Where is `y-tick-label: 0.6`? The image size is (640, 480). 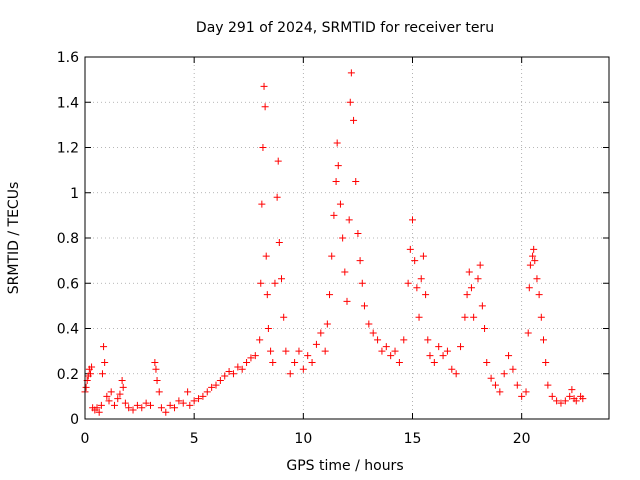
y-tick-label: 0.6 is located at coordinates (68, 284).